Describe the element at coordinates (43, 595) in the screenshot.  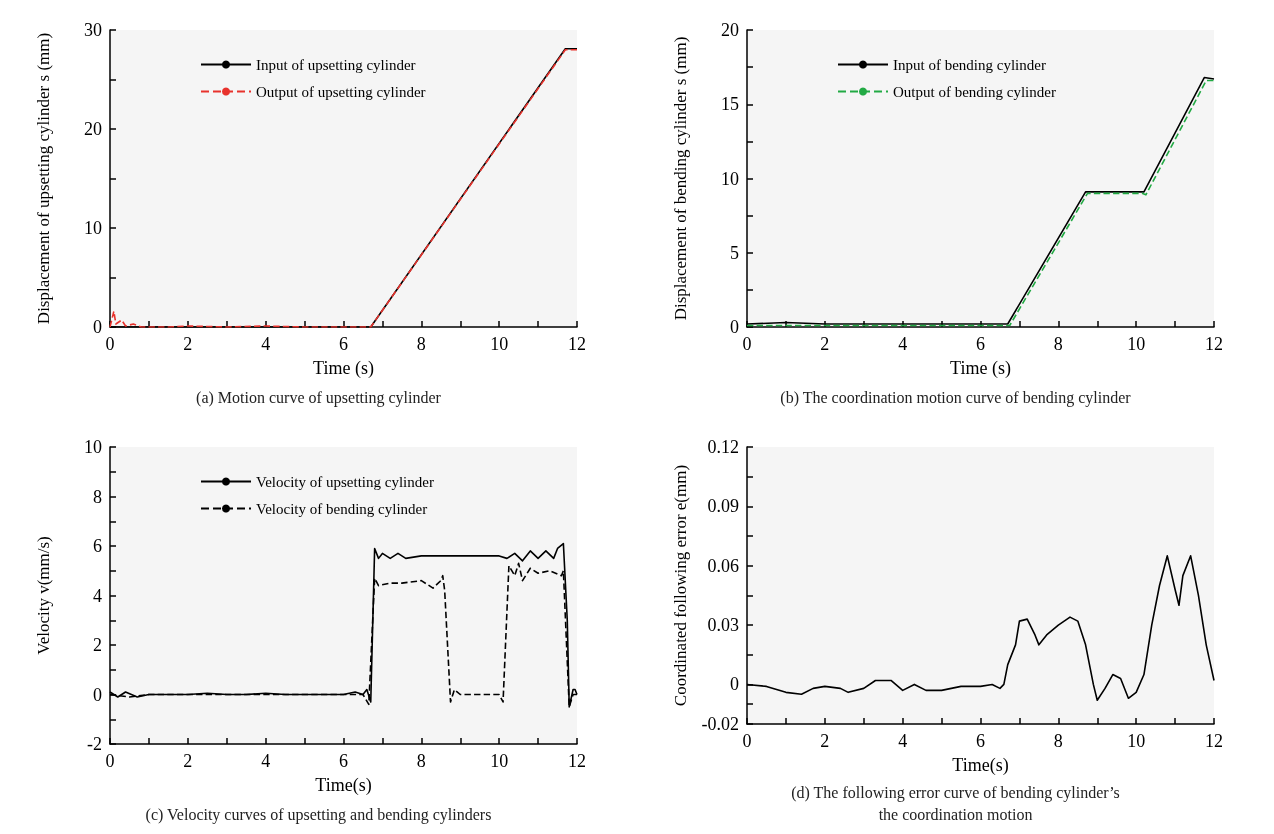
I see `y-axis-title: Velocity v(mm/s)` at that location.